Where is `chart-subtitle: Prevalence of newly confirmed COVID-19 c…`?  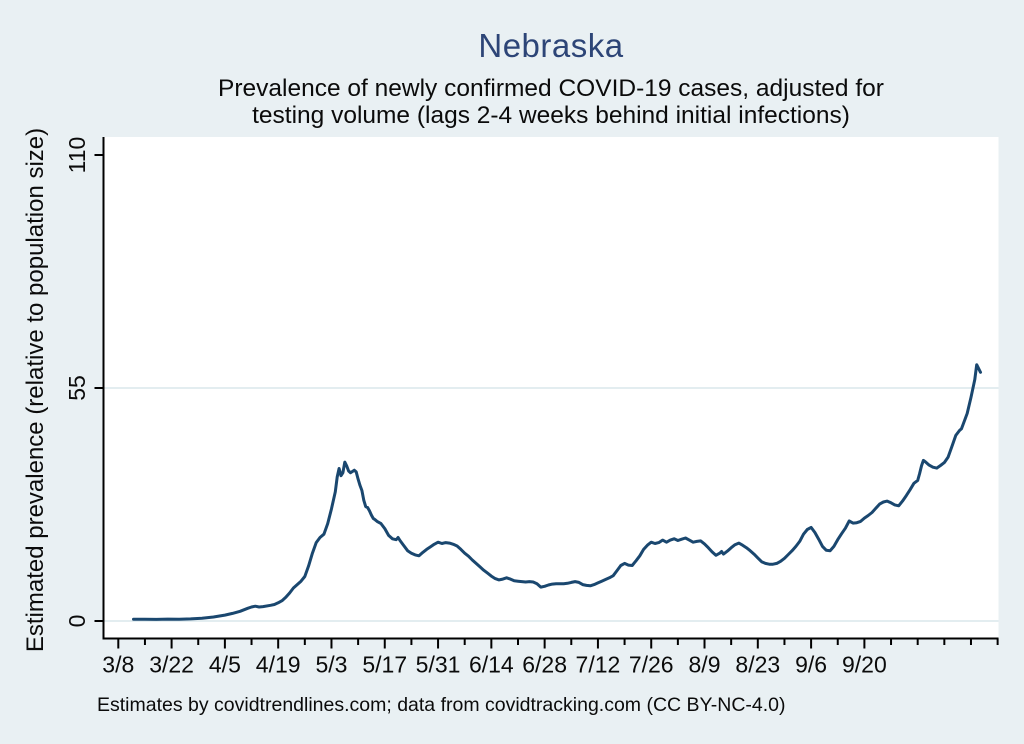 chart-subtitle: Prevalence of newly confirmed COVID-19 c… is located at coordinates (542, 102).